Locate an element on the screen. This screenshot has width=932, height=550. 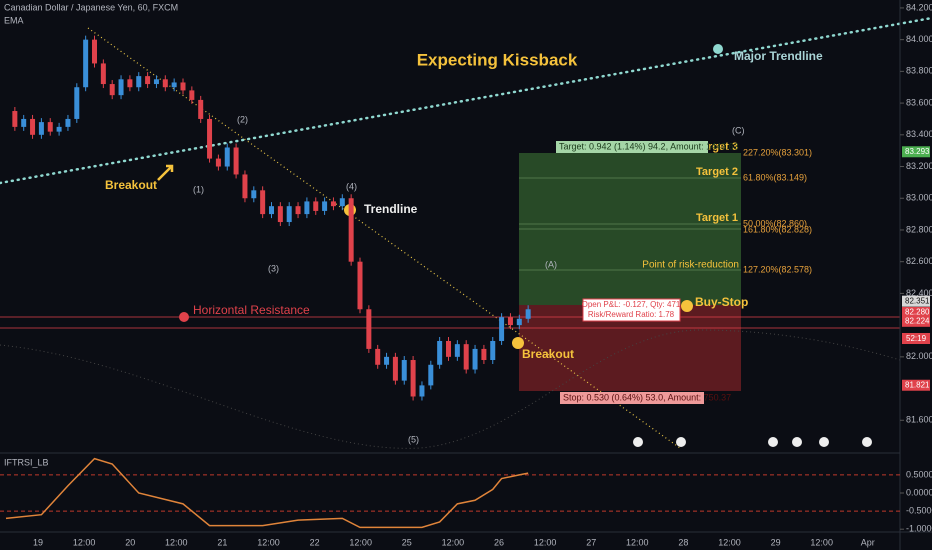
annotation: Buy-Stop is located at coordinates (721, 302).